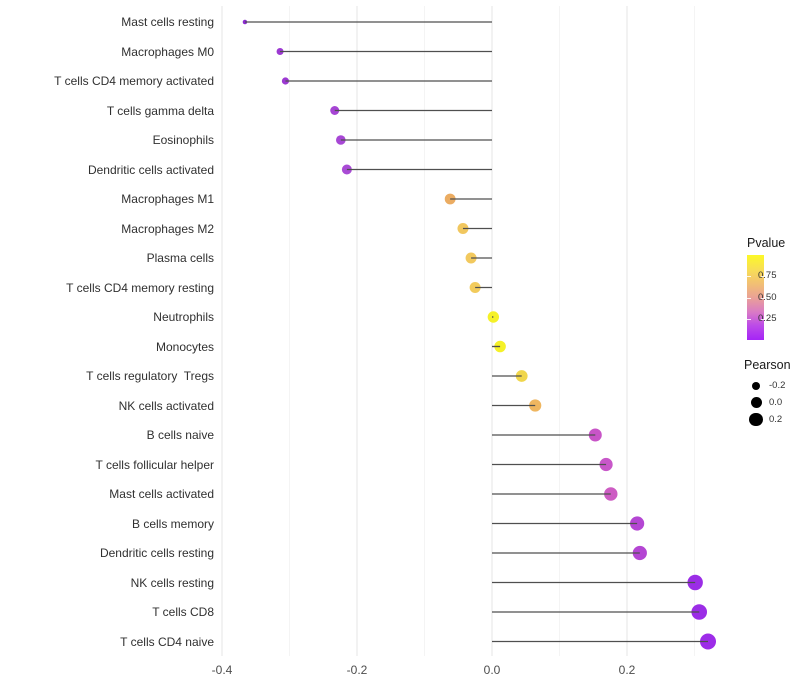 The width and height of the screenshot is (800, 700). Describe the element at coordinates (767, 318) in the screenshot. I see `pvalue-tick-label: 0.25` at that location.